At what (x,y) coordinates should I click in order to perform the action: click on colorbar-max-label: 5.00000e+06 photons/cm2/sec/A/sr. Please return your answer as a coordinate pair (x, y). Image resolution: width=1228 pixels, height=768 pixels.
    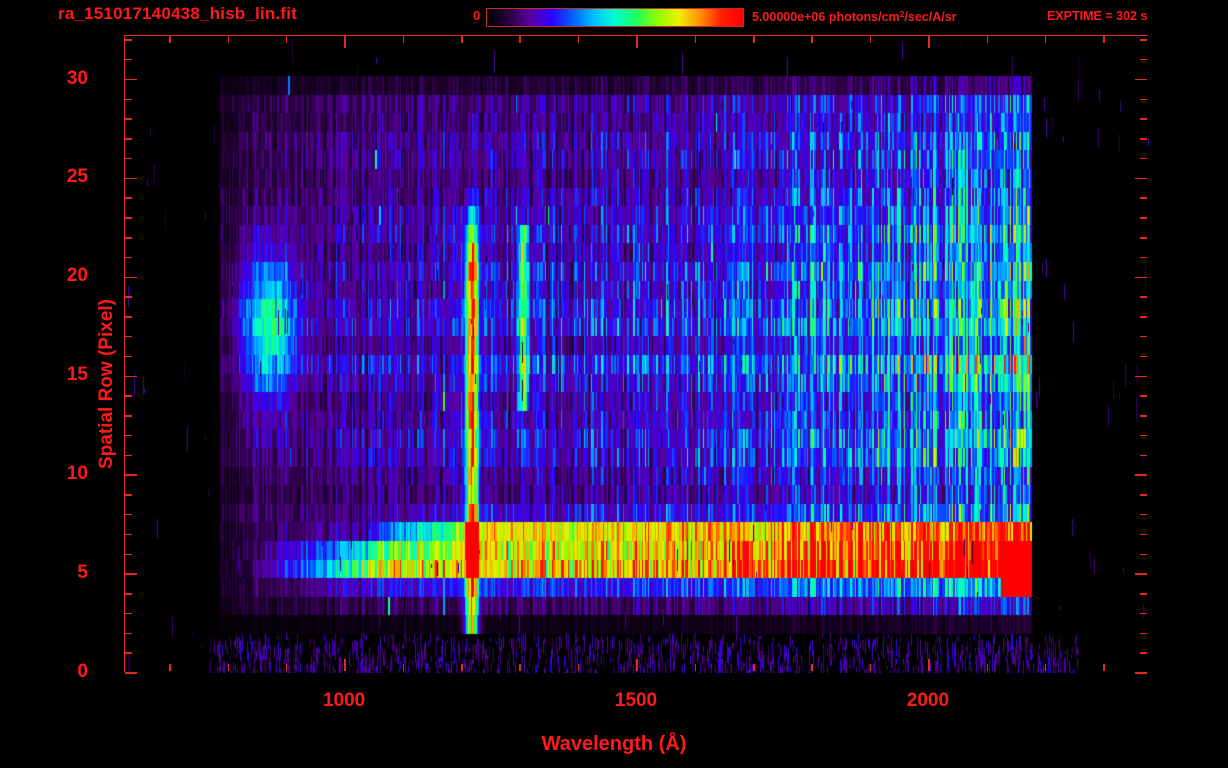
    Looking at the image, I should click on (854, 16).